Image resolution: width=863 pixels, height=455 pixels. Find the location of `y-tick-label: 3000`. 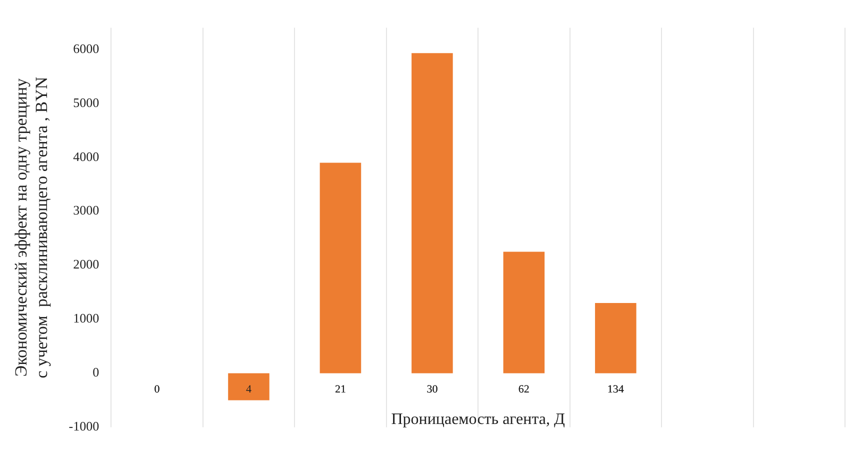

y-tick-label: 3000 is located at coordinates (86, 210).